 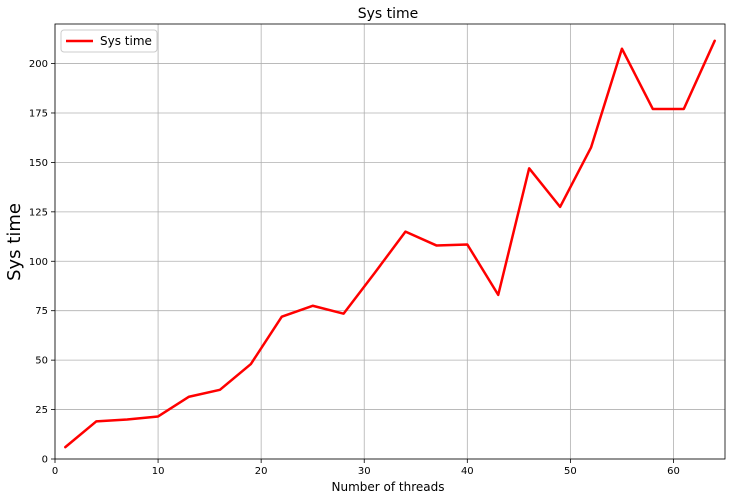 I want to click on y-tick-label: 200, so click(x=38, y=64).